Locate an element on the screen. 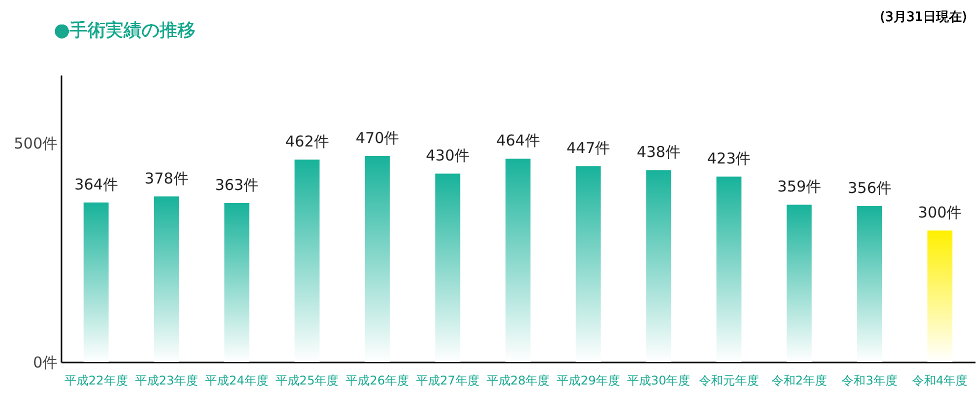 The image size is (980, 405). data-label: 364件 is located at coordinates (96, 185).